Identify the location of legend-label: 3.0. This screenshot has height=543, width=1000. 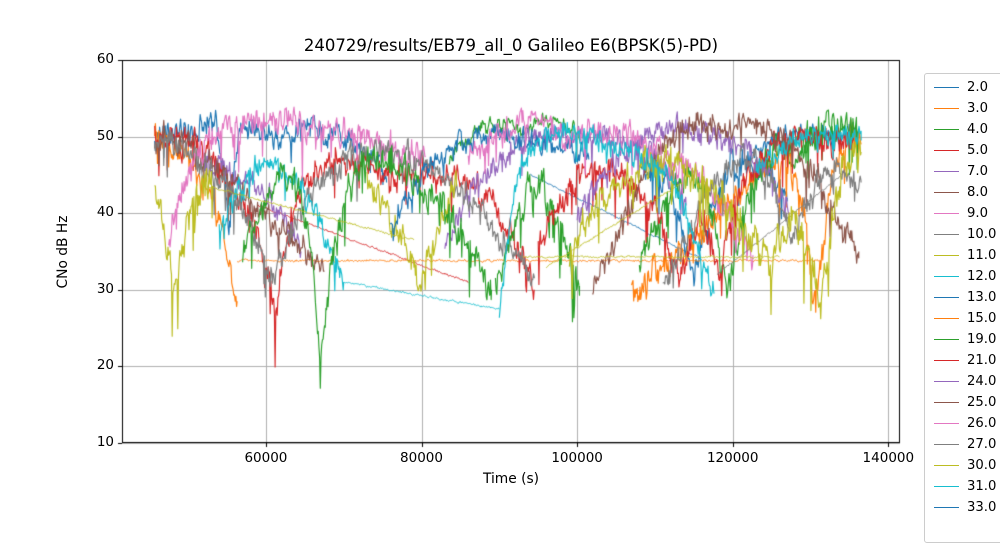
(977, 108).